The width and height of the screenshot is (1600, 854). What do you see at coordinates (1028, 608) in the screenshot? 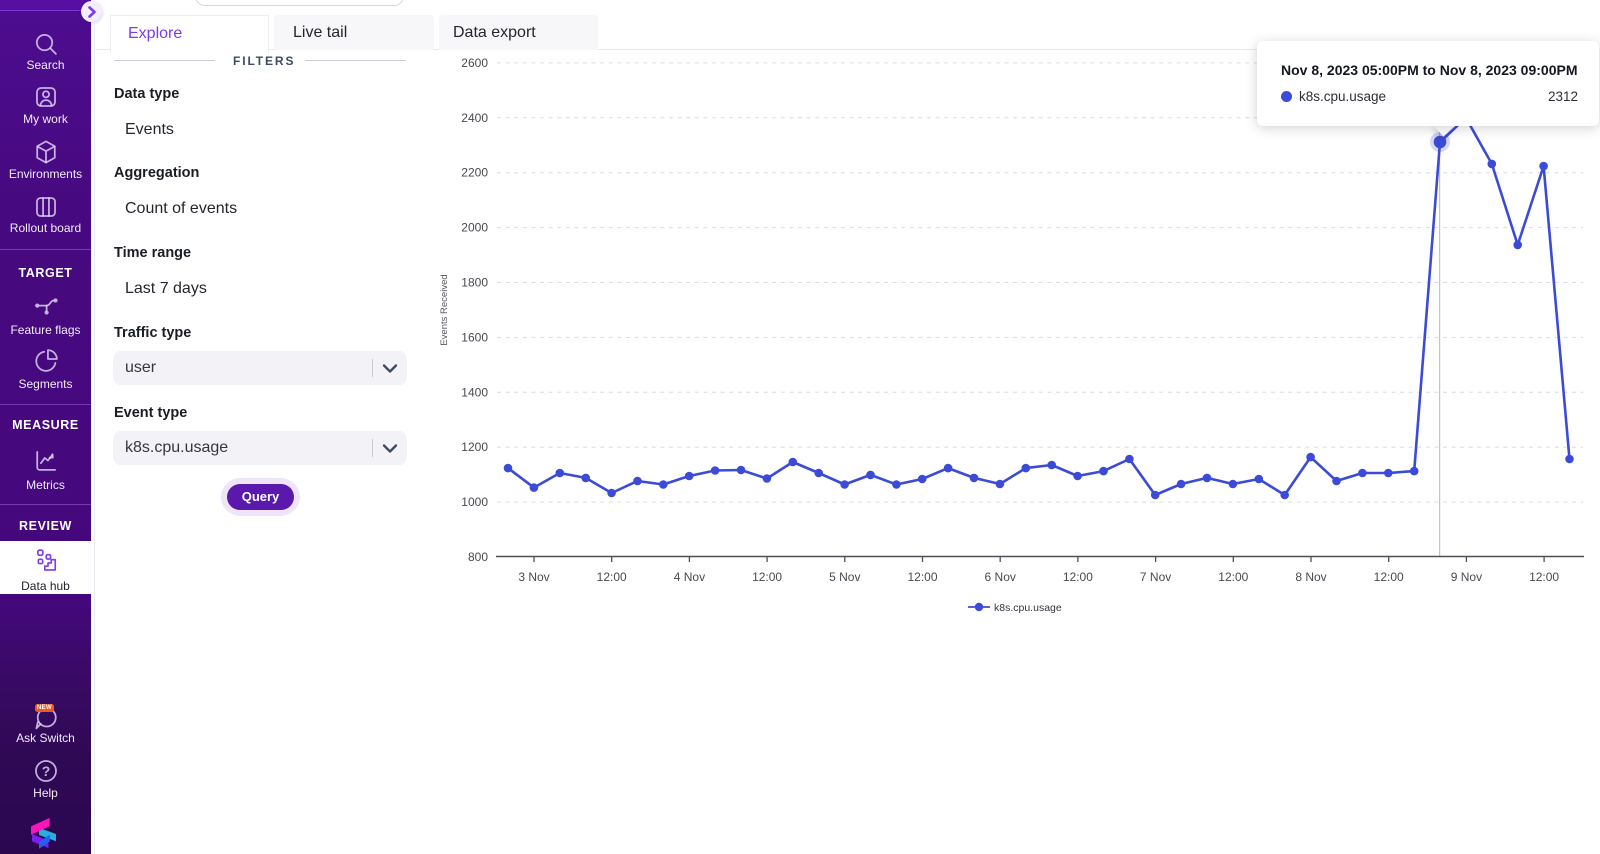
I see `svg-text: k8s.cpu.usage` at bounding box center [1028, 608].